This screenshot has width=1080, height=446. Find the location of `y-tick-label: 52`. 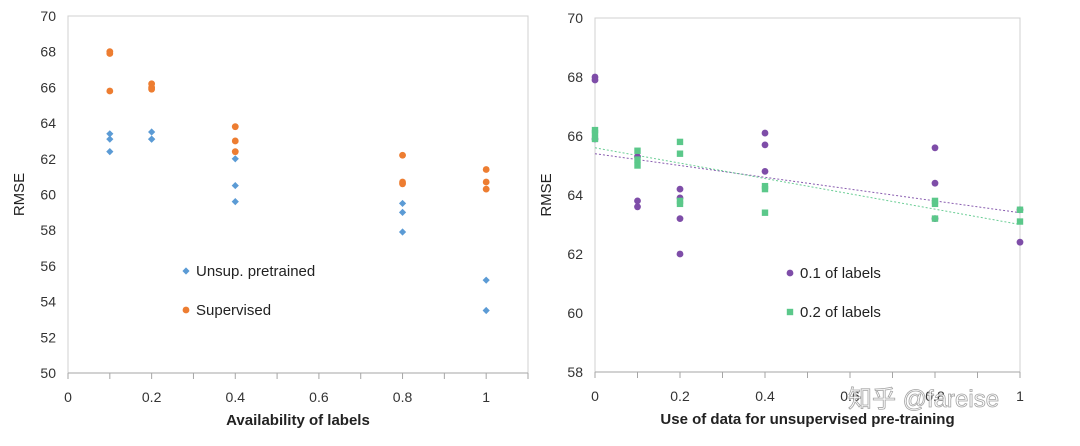

y-tick-label: 52 is located at coordinates (48, 337).